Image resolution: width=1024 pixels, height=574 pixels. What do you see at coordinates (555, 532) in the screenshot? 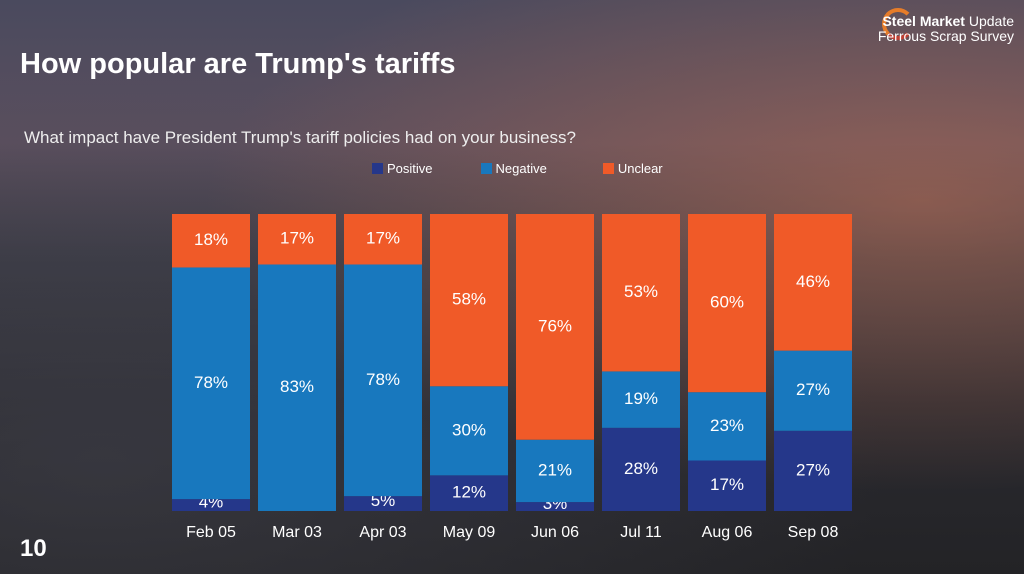
I see `category-label: Jun 06` at bounding box center [555, 532].